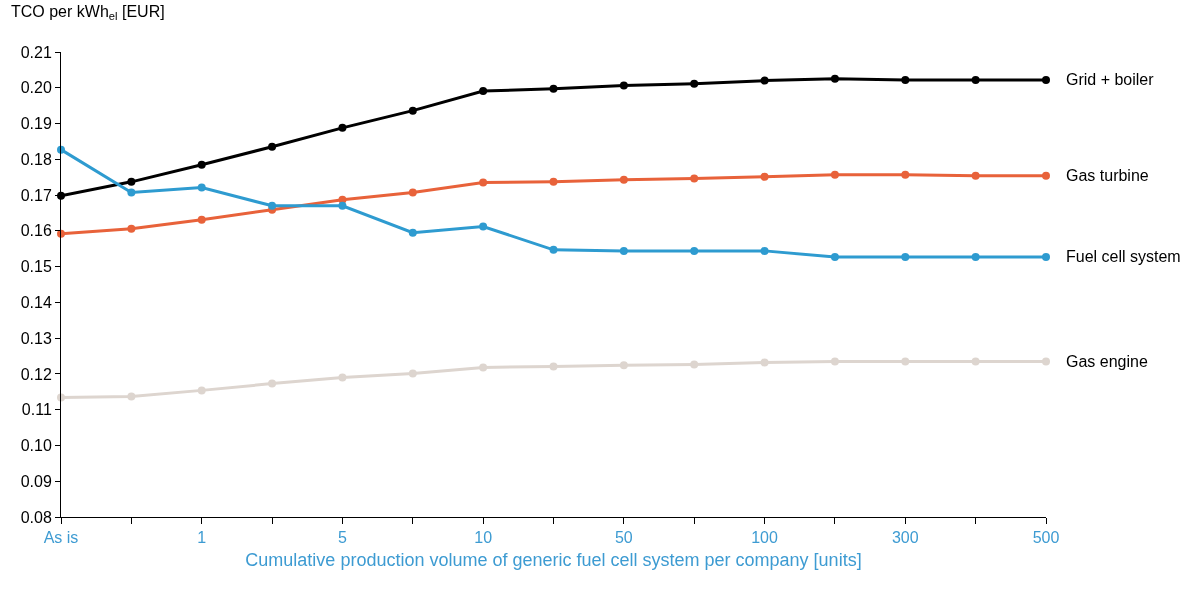 This screenshot has width=1198, height=597. I want to click on series-label: Fuel cell system, so click(1123, 256).